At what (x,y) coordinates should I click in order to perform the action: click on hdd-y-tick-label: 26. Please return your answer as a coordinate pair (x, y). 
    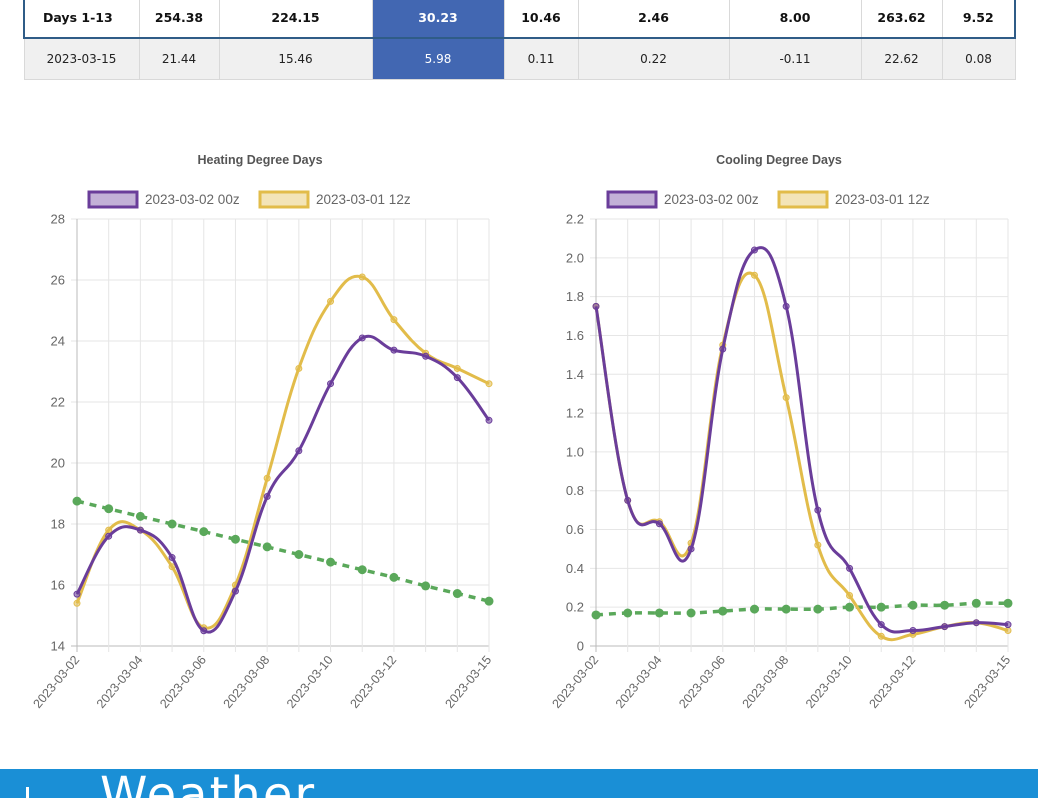
    Looking at the image, I should click on (58, 280).